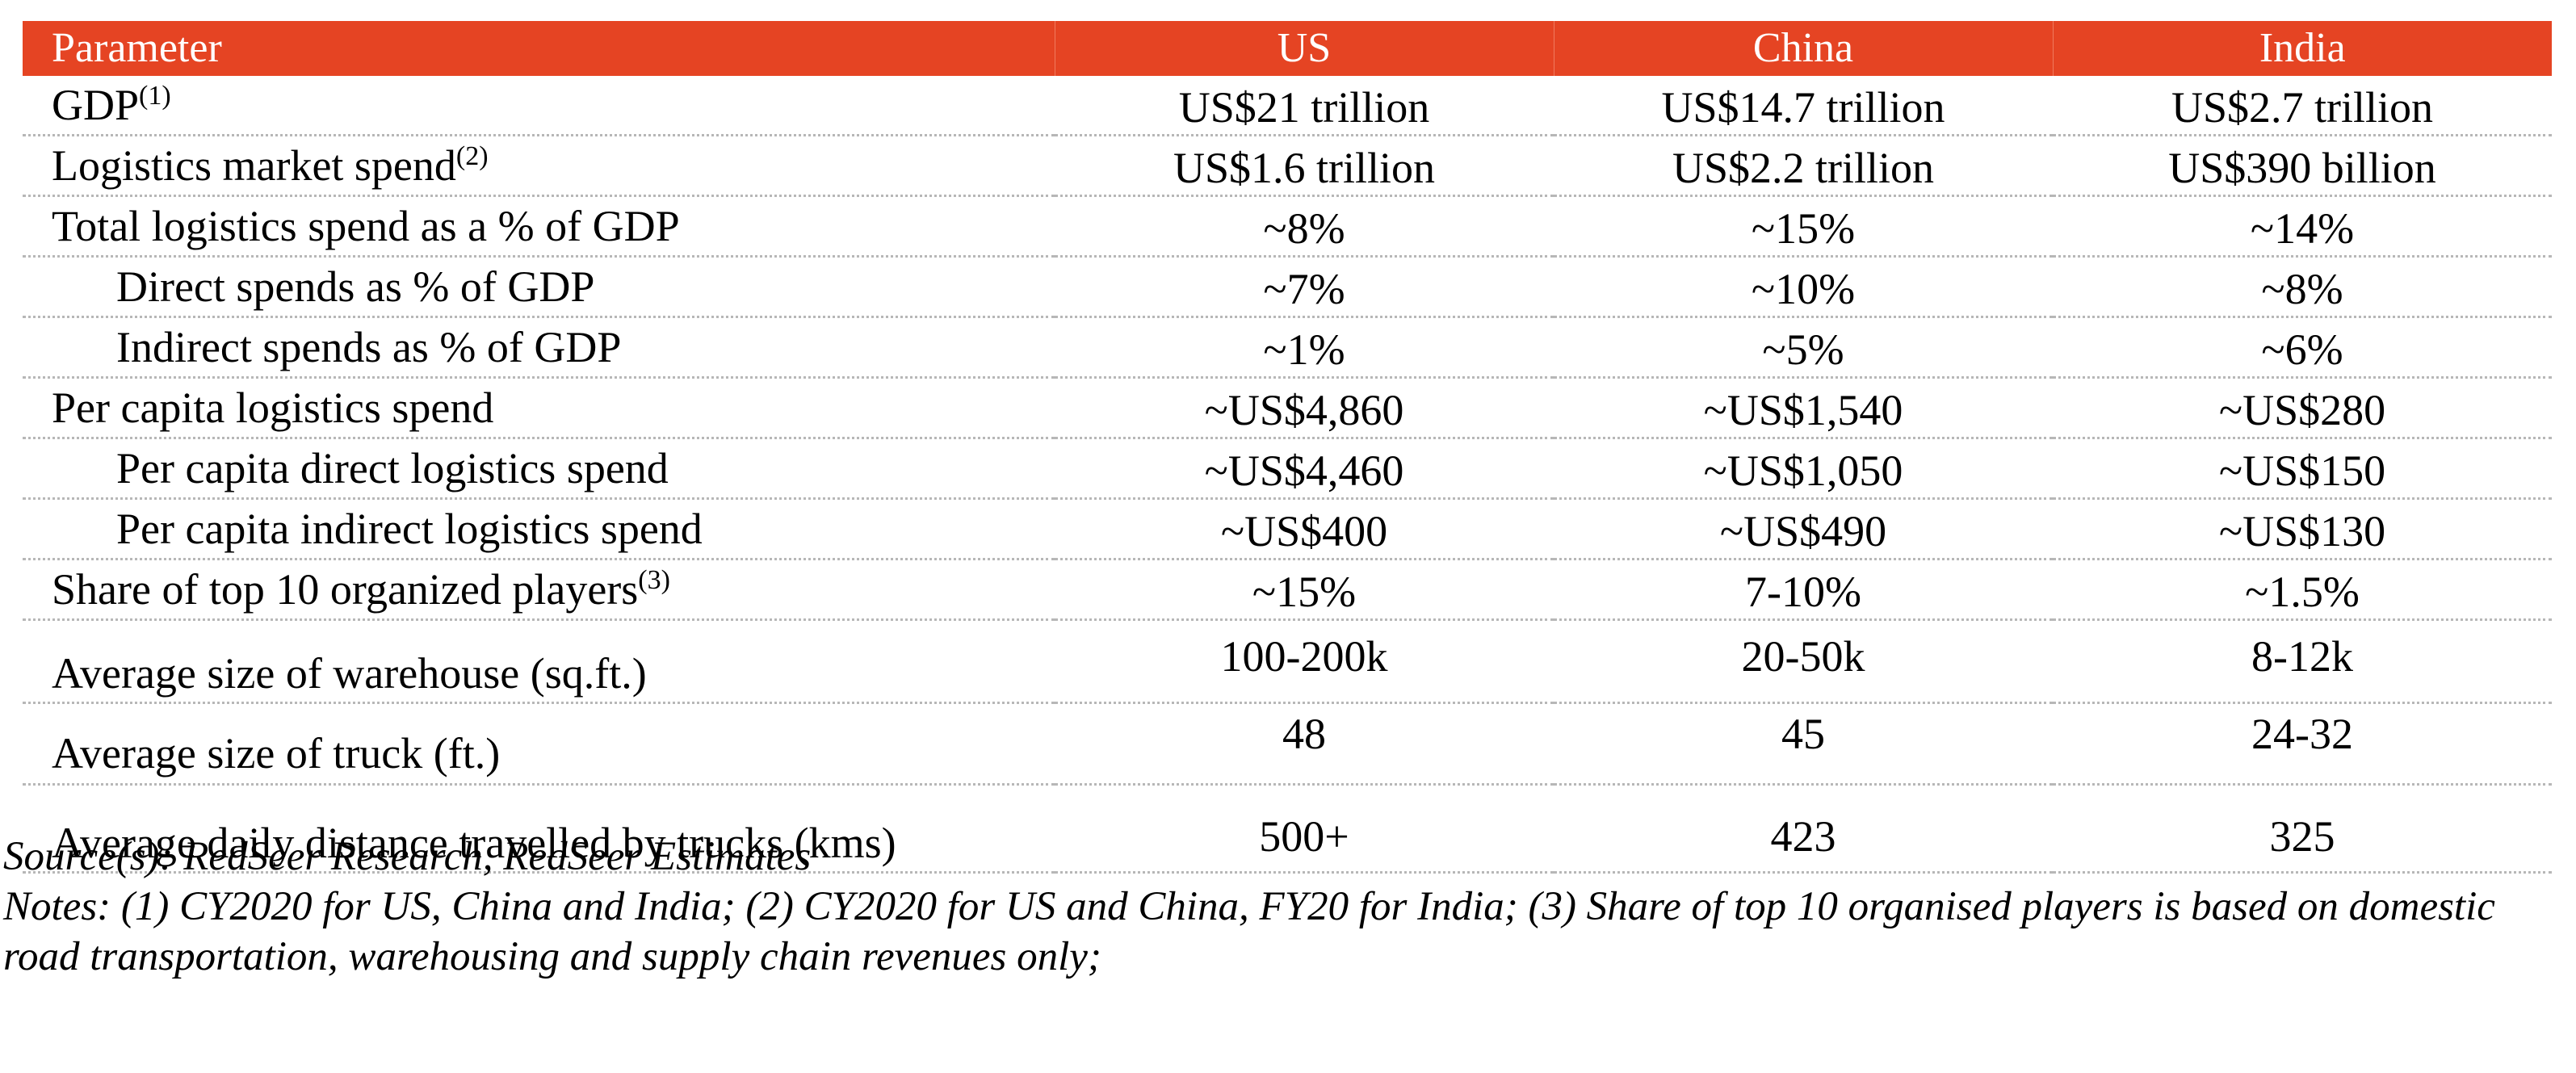 Image resolution: width=2576 pixels, height=1073 pixels. What do you see at coordinates (2302, 106) in the screenshot?
I see `cell-india: US$2.7 trillion` at bounding box center [2302, 106].